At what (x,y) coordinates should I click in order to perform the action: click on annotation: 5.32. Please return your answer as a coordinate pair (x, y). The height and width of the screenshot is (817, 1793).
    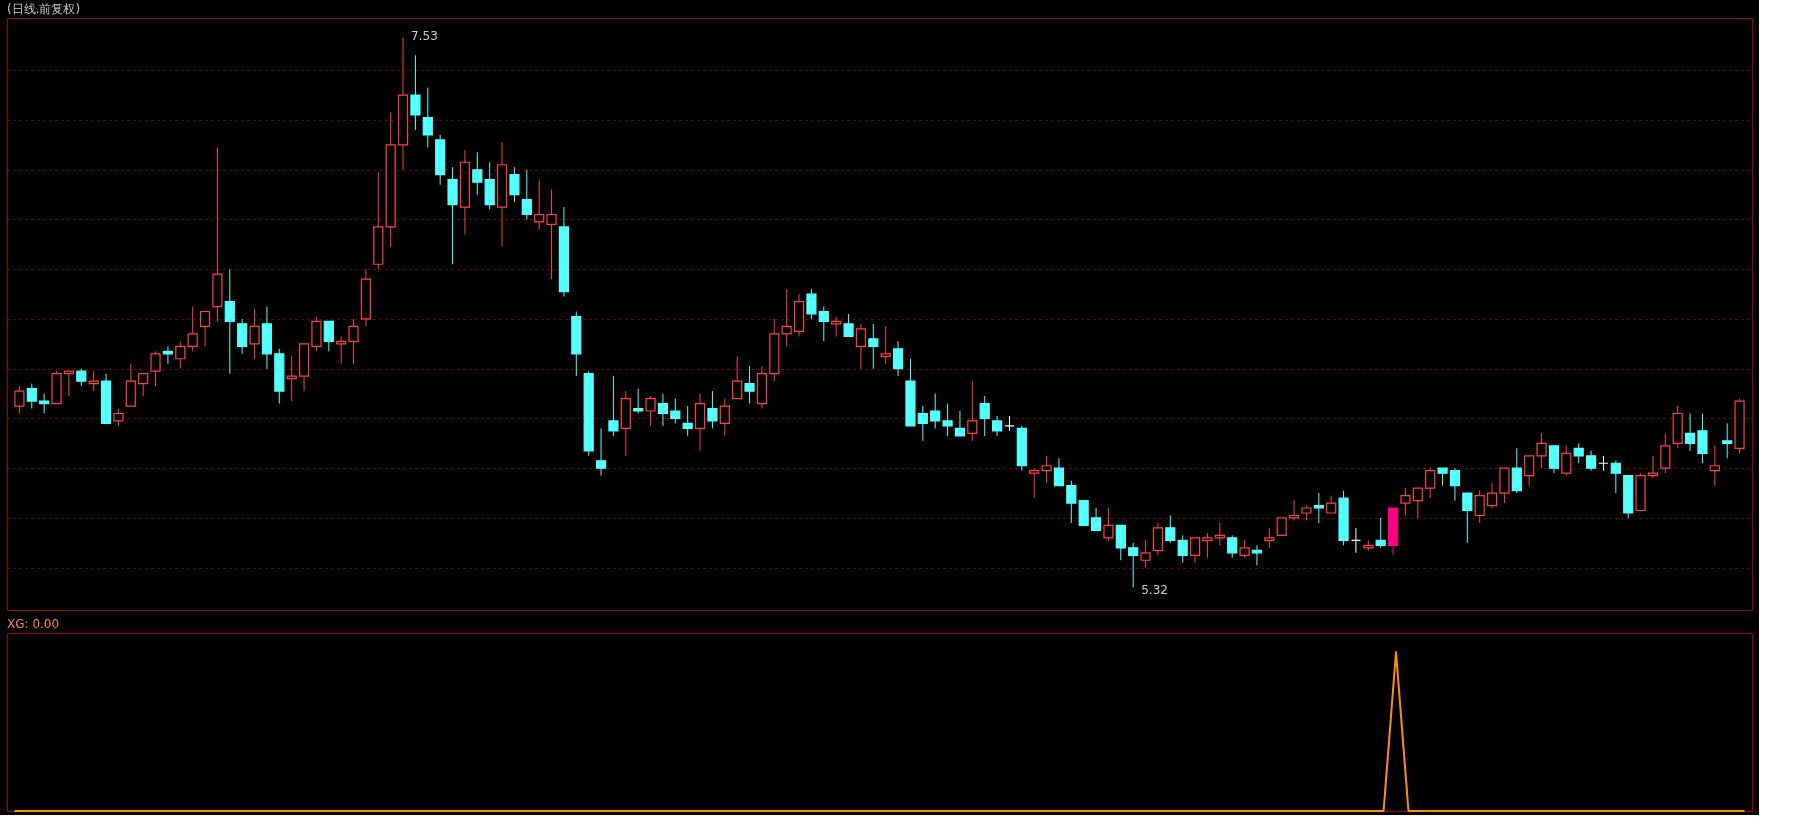
    Looking at the image, I should click on (1154, 589).